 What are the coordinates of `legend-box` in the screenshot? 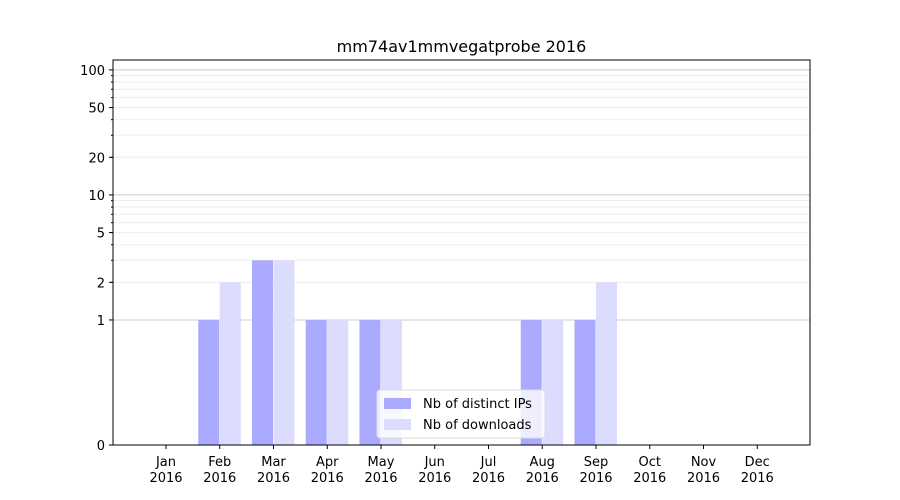 It's located at (461, 414).